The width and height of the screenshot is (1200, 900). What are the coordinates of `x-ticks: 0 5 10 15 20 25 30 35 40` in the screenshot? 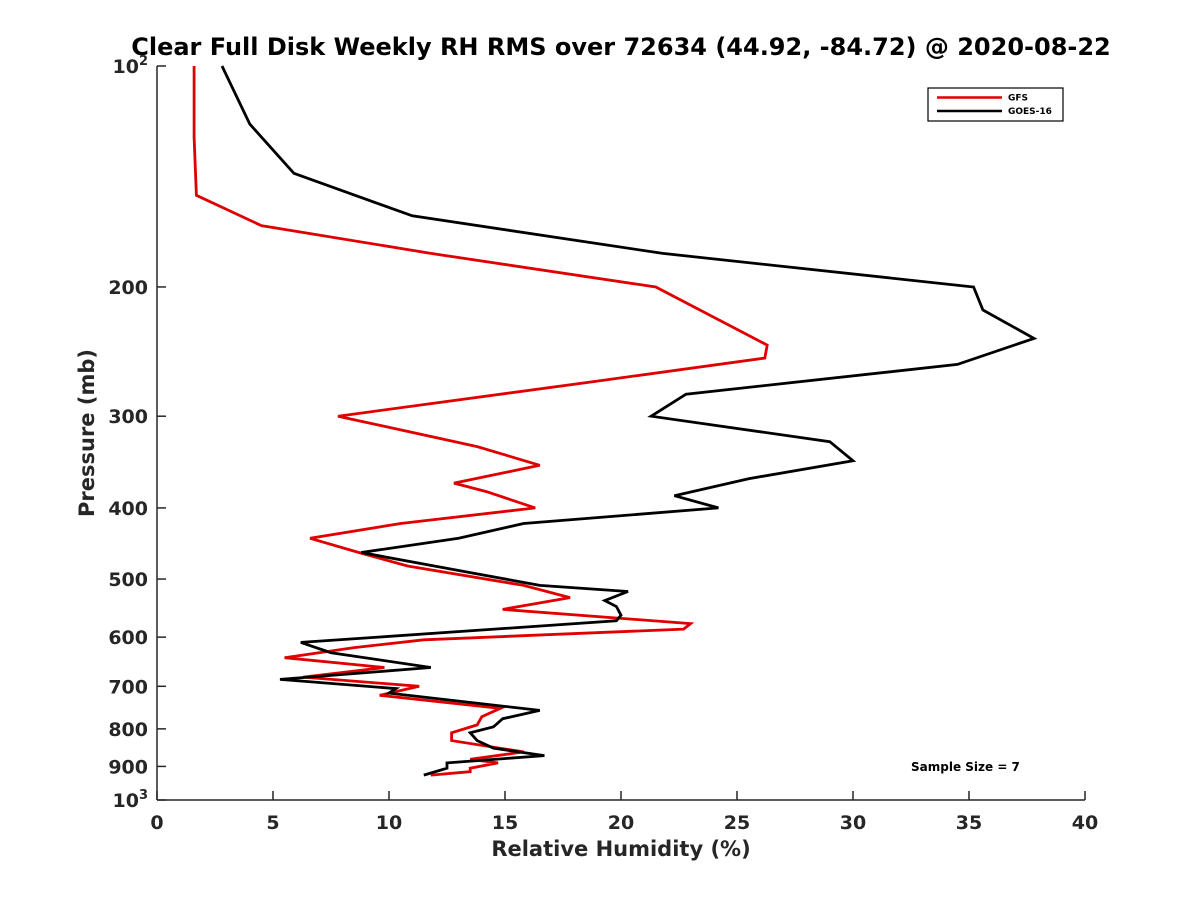 It's located at (624, 812).